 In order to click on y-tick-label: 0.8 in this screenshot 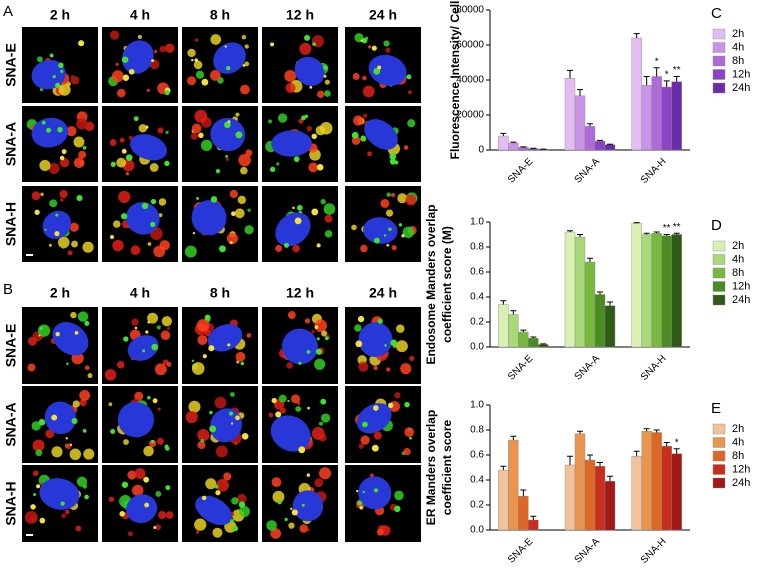, I will do `click(477, 430)`.